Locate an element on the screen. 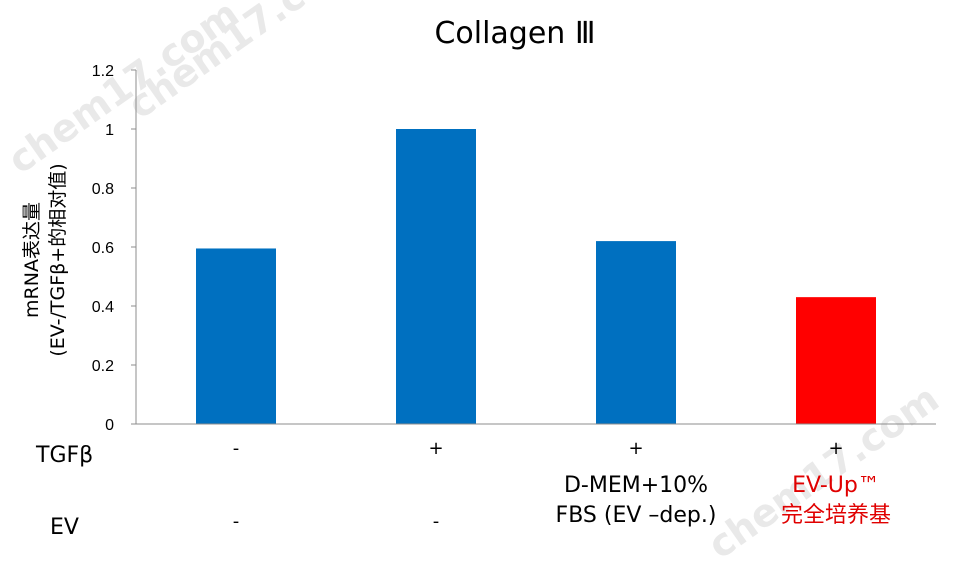 The image size is (957, 586). y-tick-label: 0.6 is located at coordinates (103, 248).